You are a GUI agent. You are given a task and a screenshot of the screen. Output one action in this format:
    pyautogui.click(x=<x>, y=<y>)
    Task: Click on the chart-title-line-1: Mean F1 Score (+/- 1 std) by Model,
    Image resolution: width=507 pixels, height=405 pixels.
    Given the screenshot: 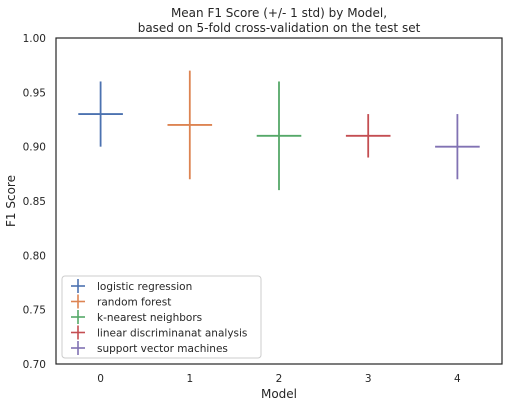 What is the action you would take?
    pyautogui.click(x=279, y=13)
    